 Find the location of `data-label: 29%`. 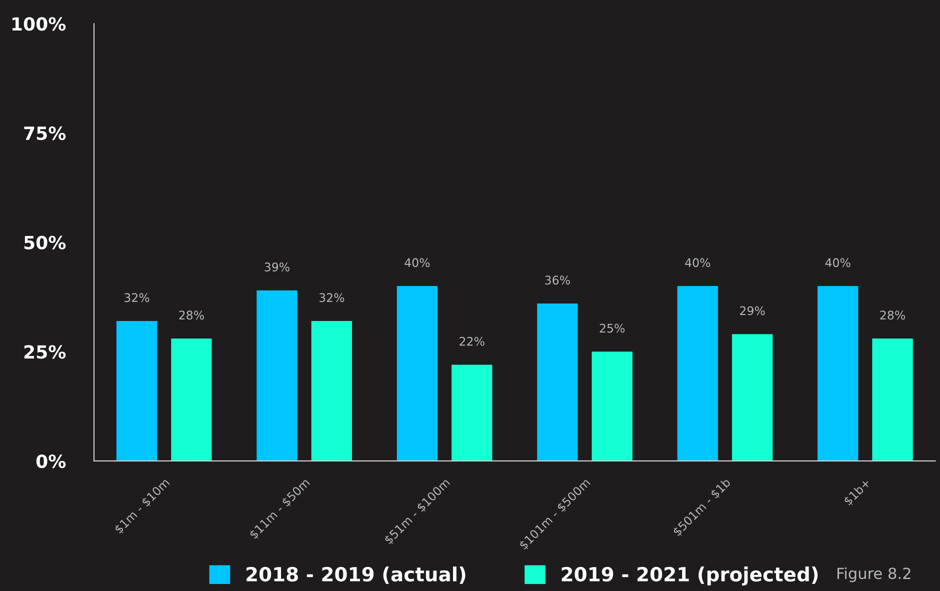

data-label: 29% is located at coordinates (752, 311).